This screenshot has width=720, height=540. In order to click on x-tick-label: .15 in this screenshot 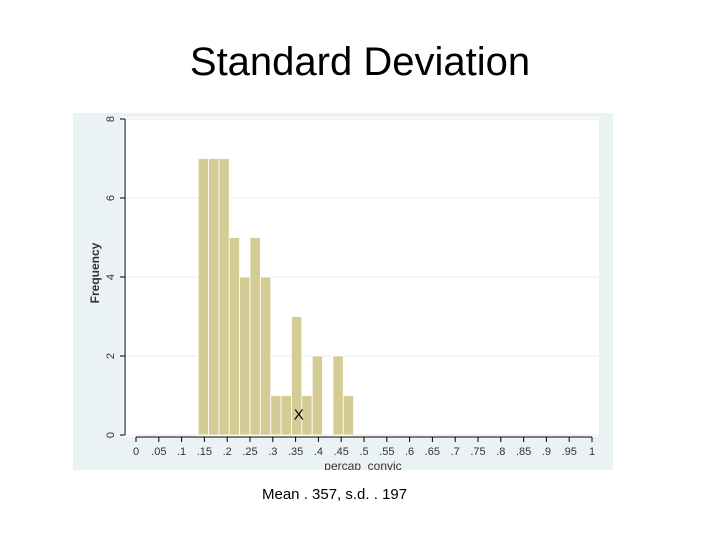, I will do `click(204, 452)`.